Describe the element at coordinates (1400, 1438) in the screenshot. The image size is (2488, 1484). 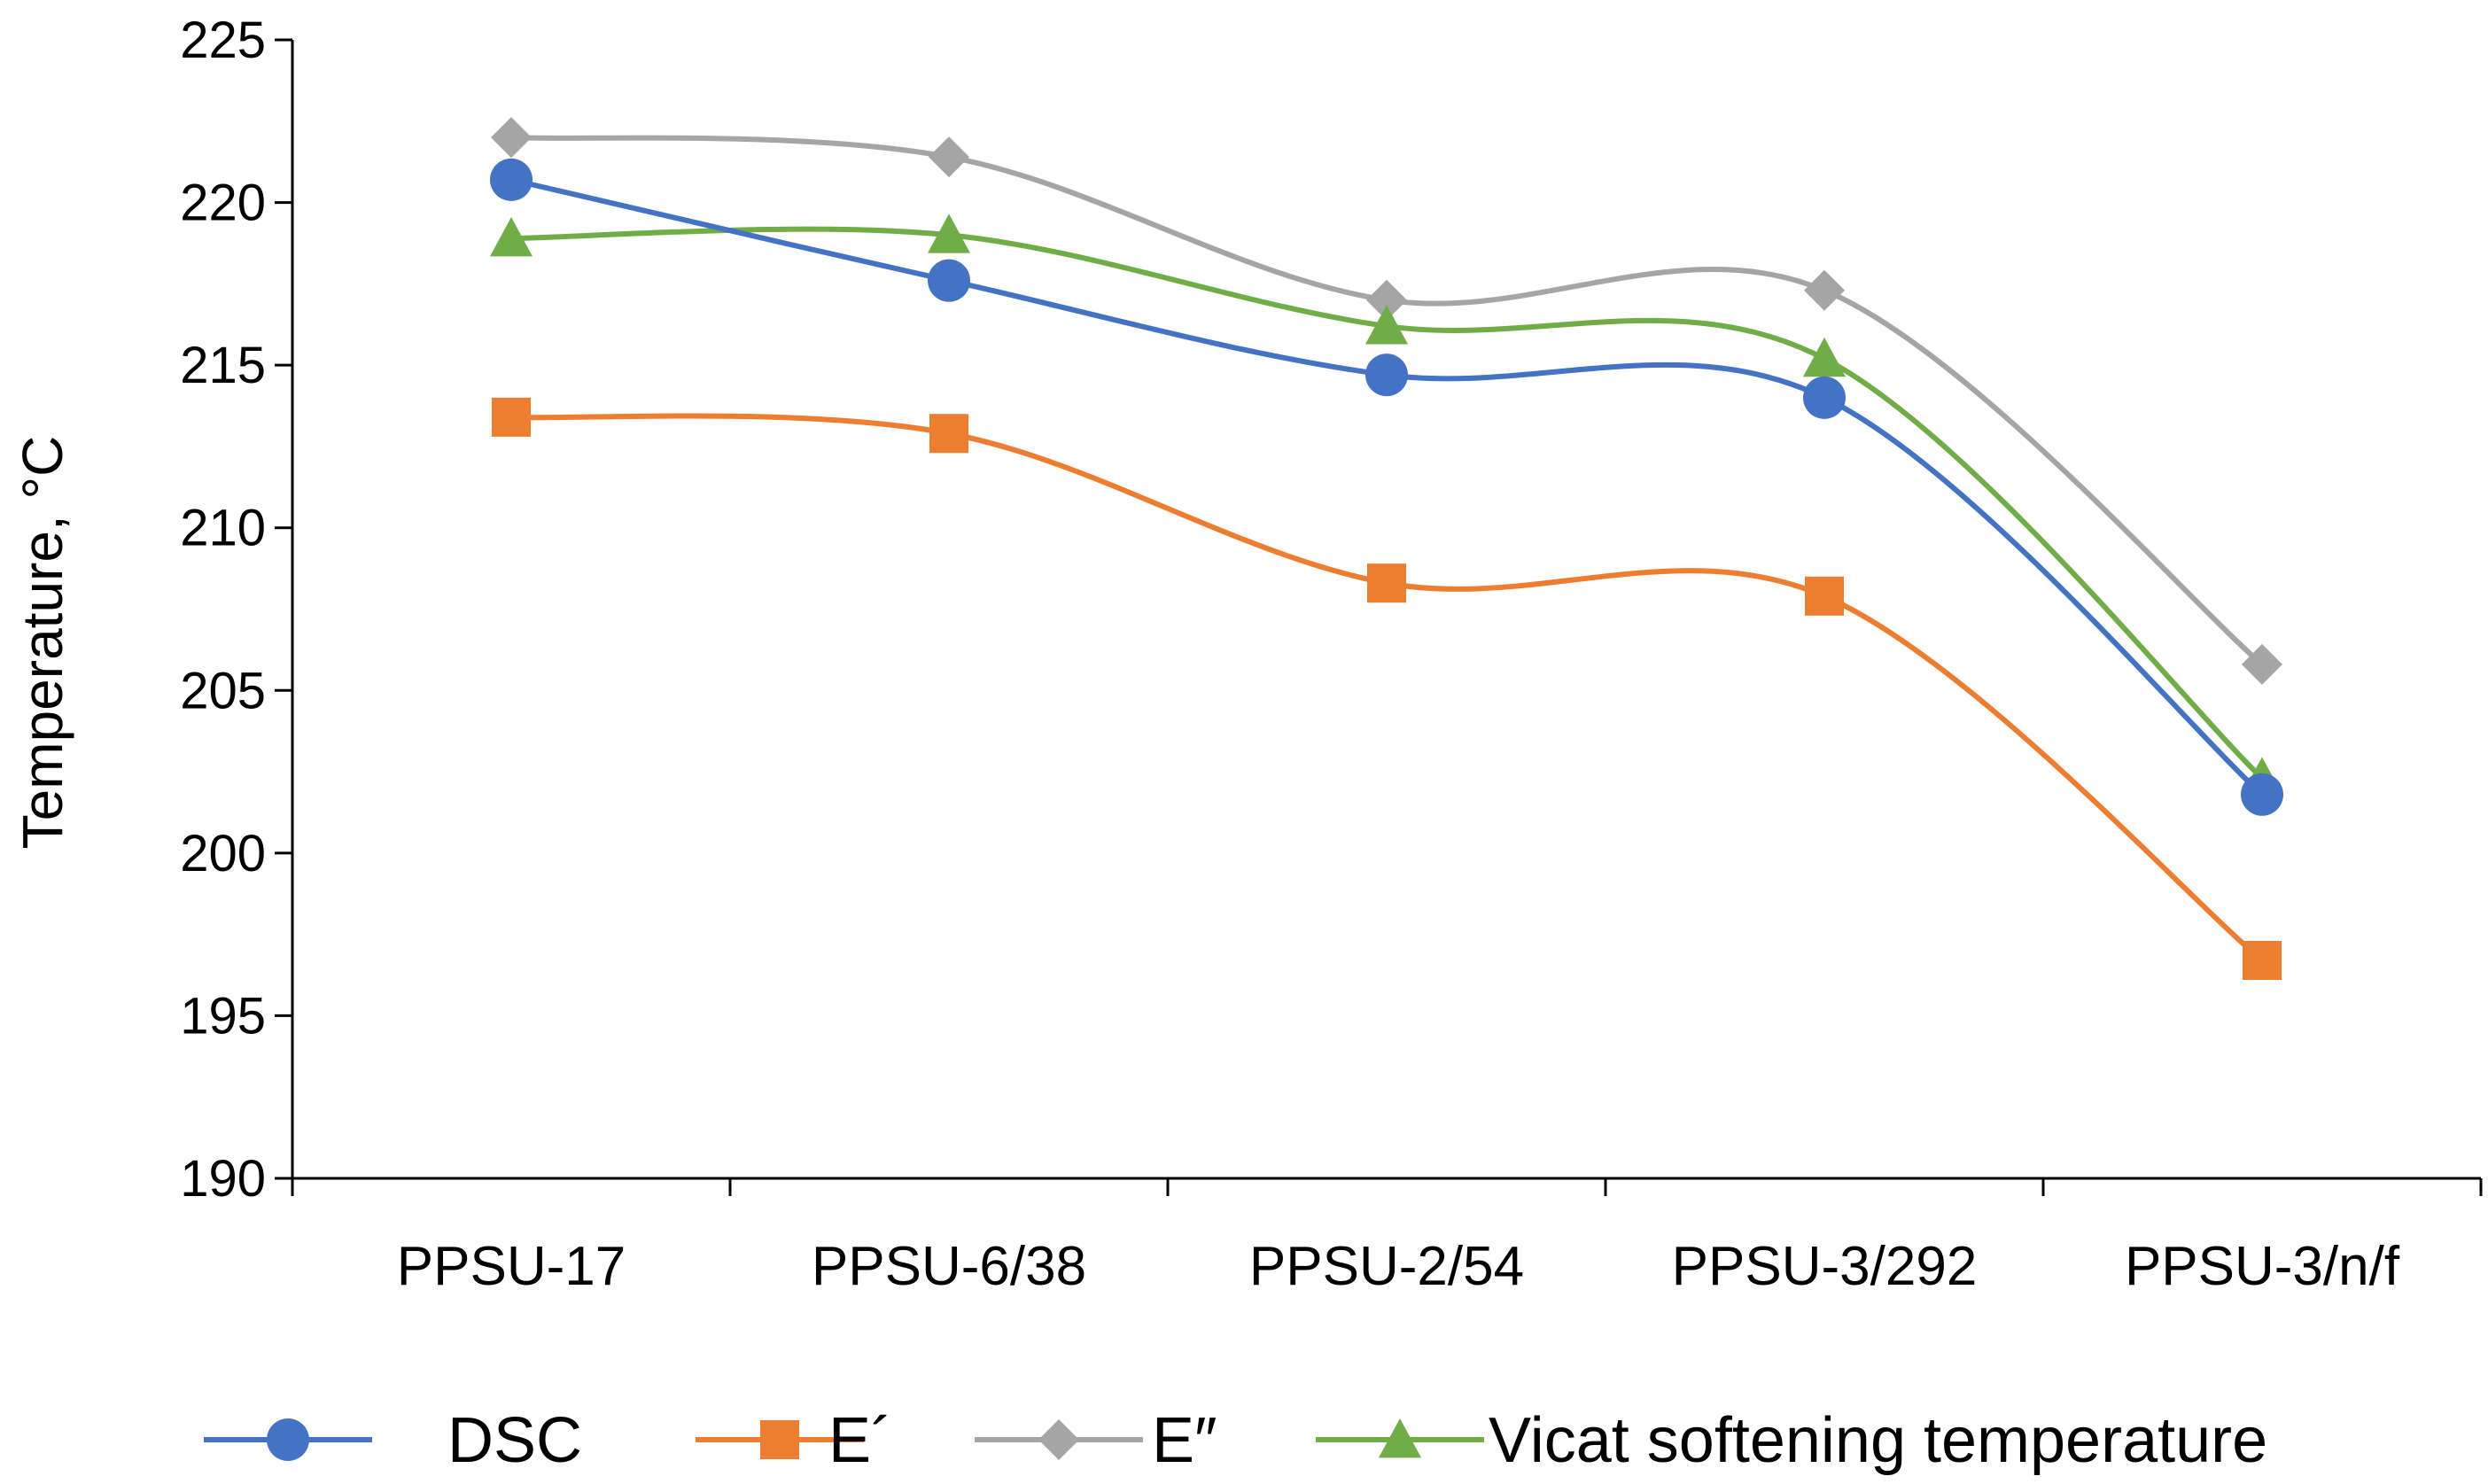
I see `legend-marker-triangle` at that location.